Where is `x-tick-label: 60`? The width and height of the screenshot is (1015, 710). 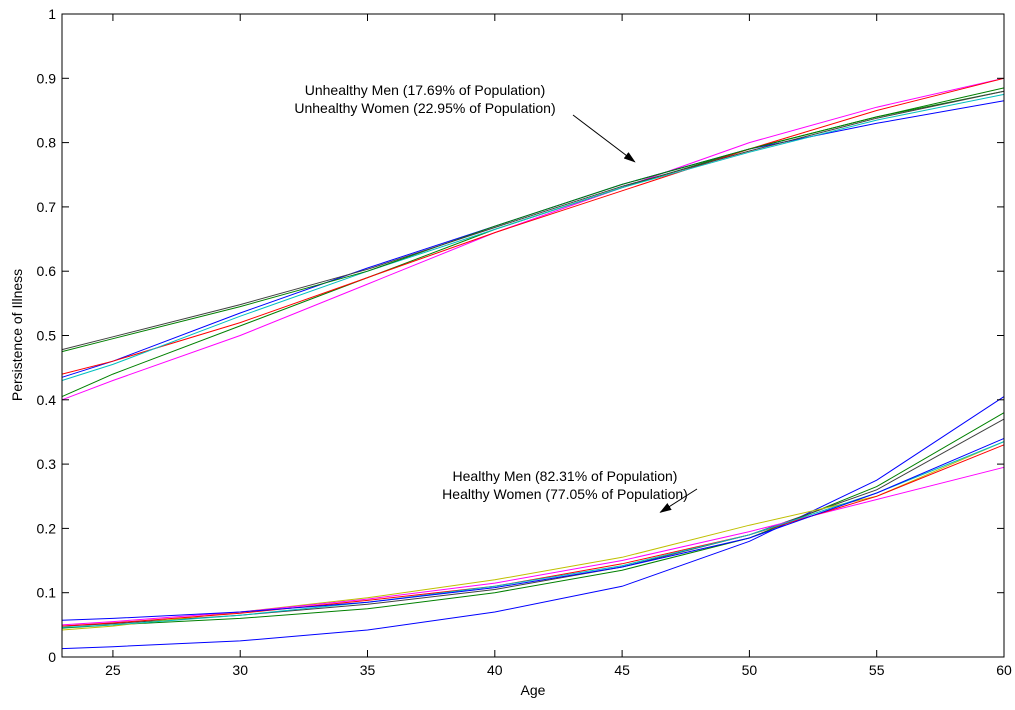
x-tick-label: 60 is located at coordinates (1004, 670).